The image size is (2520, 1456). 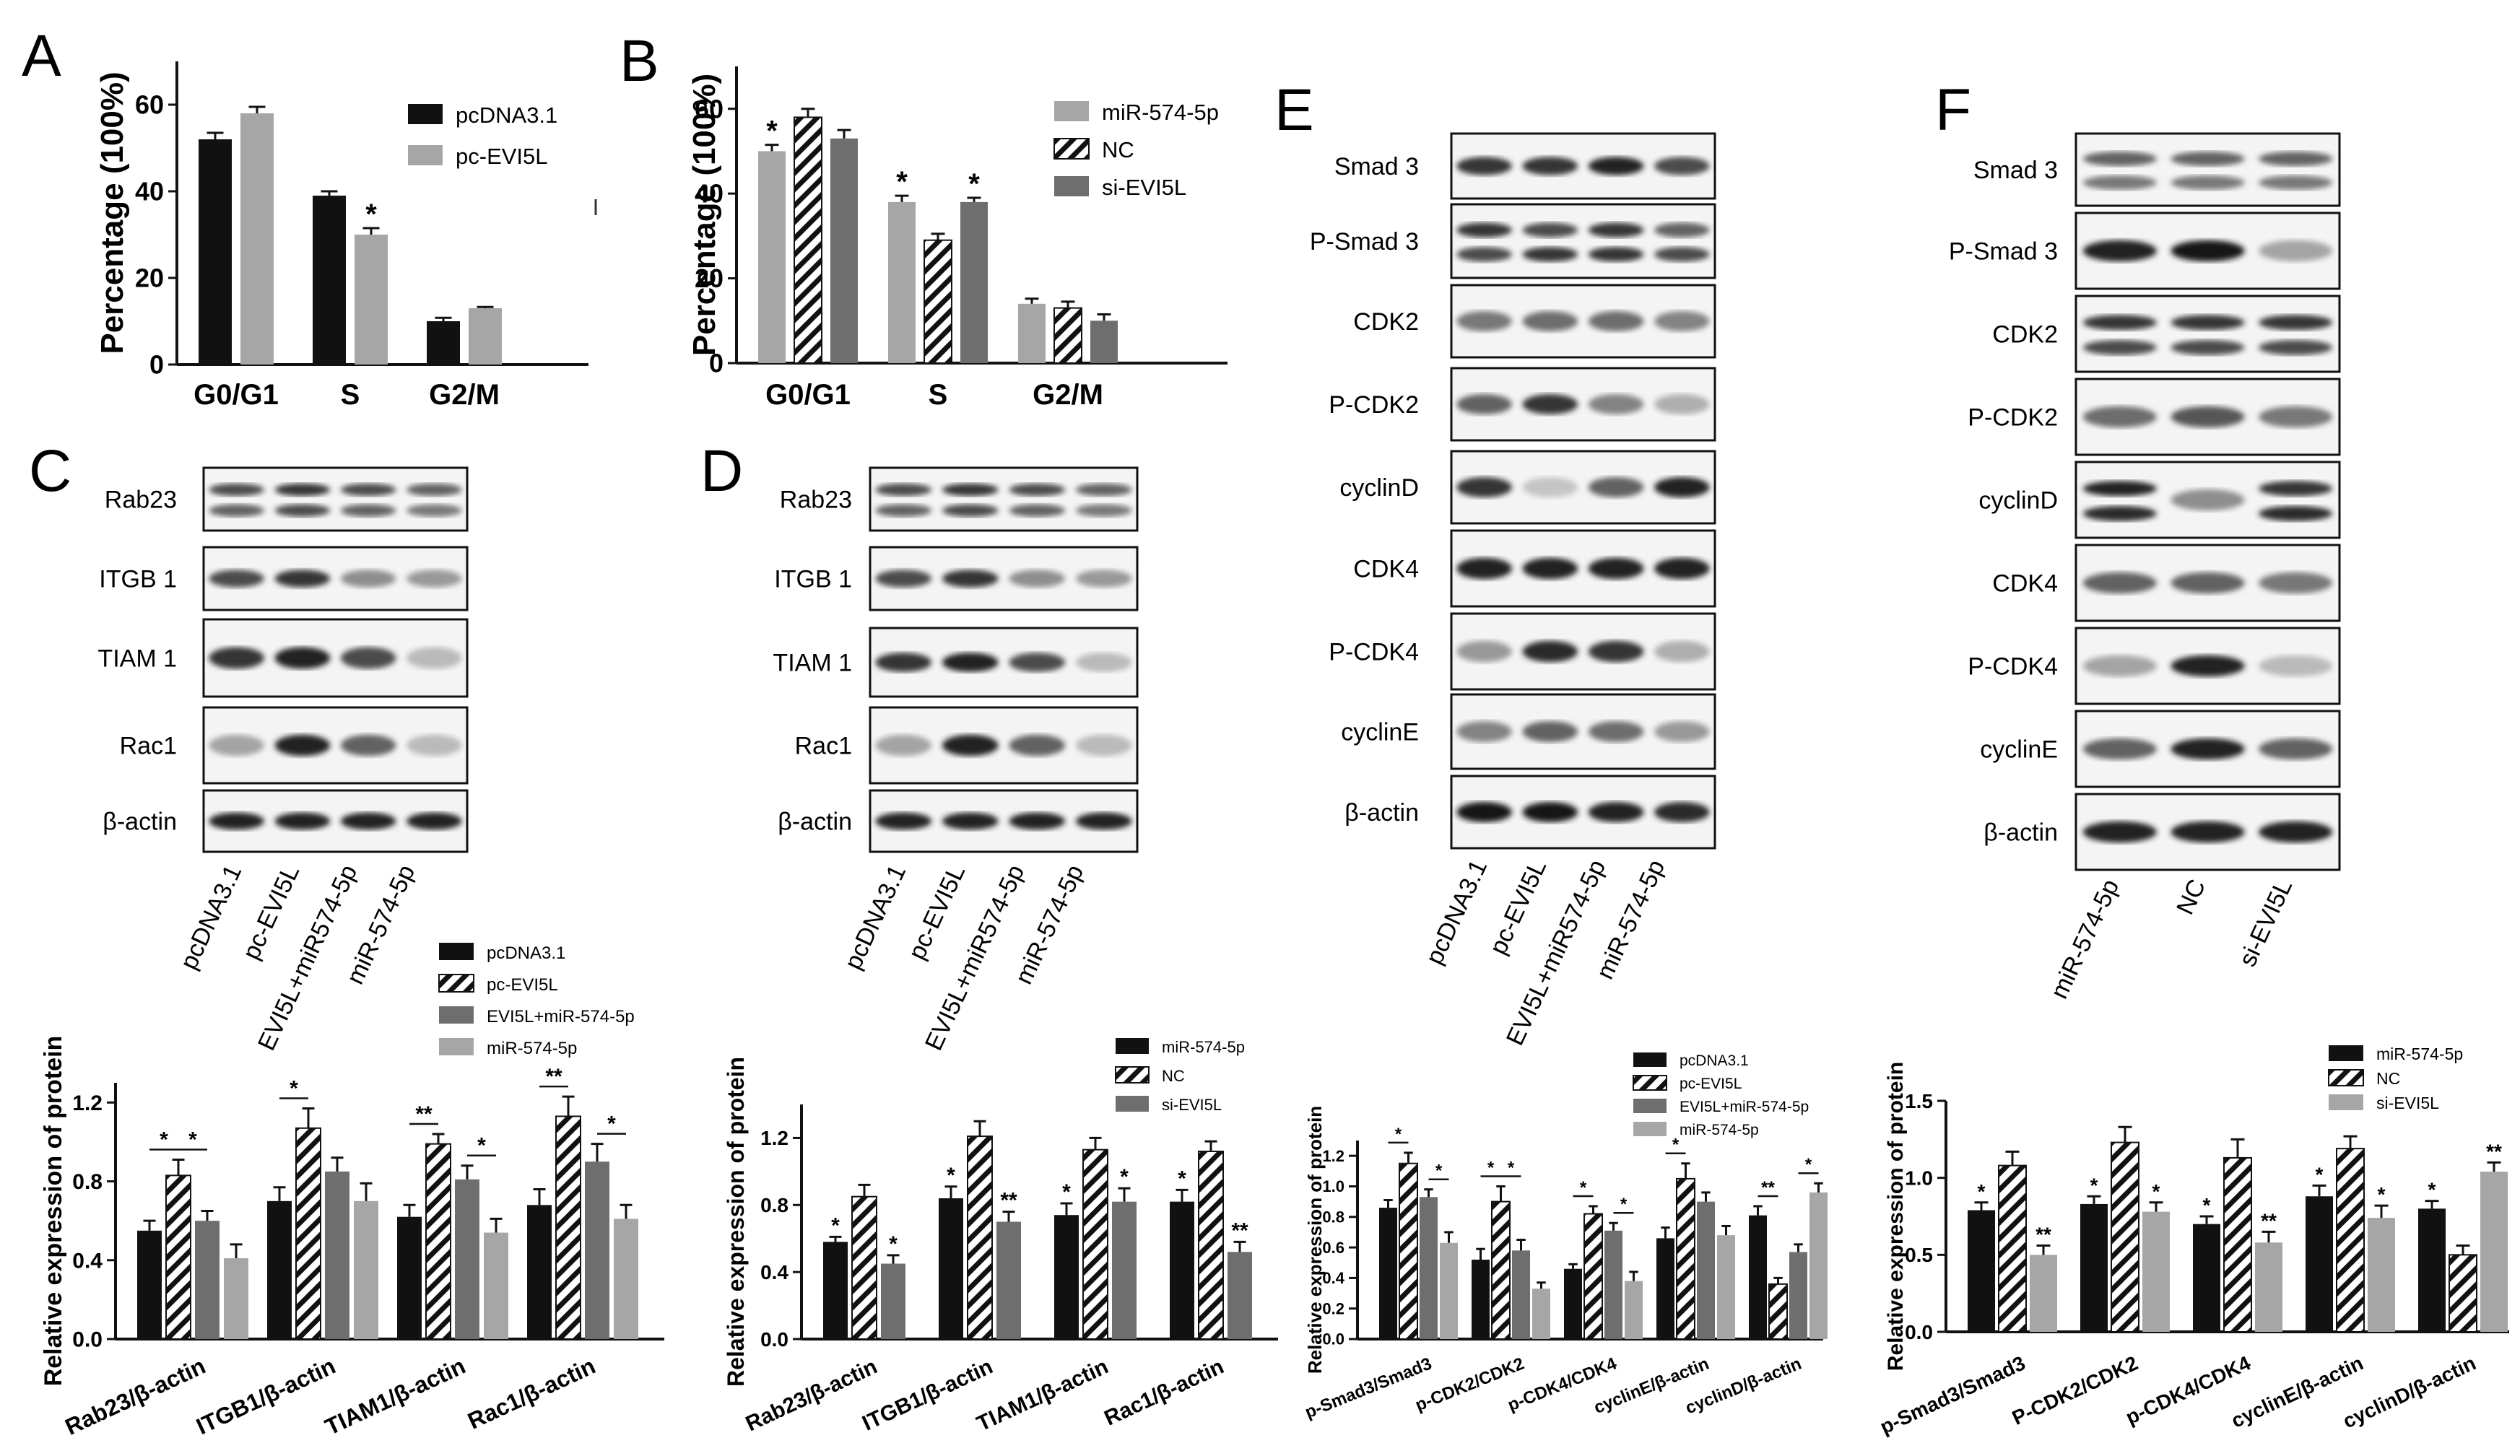 I want to click on panel-letter-f: F, so click(x=1953, y=110).